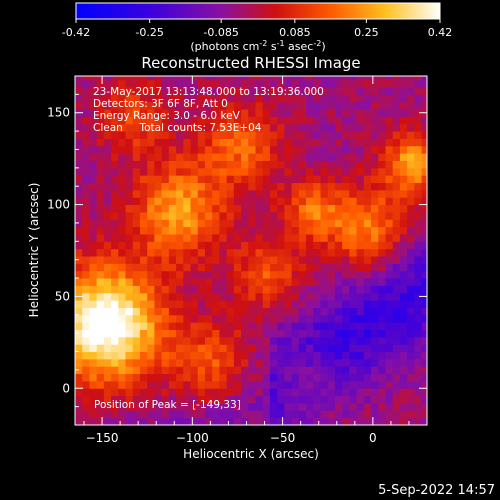 This screenshot has width=500, height=500. I want to click on colorbar-tick-label: -0.25, so click(149, 32).